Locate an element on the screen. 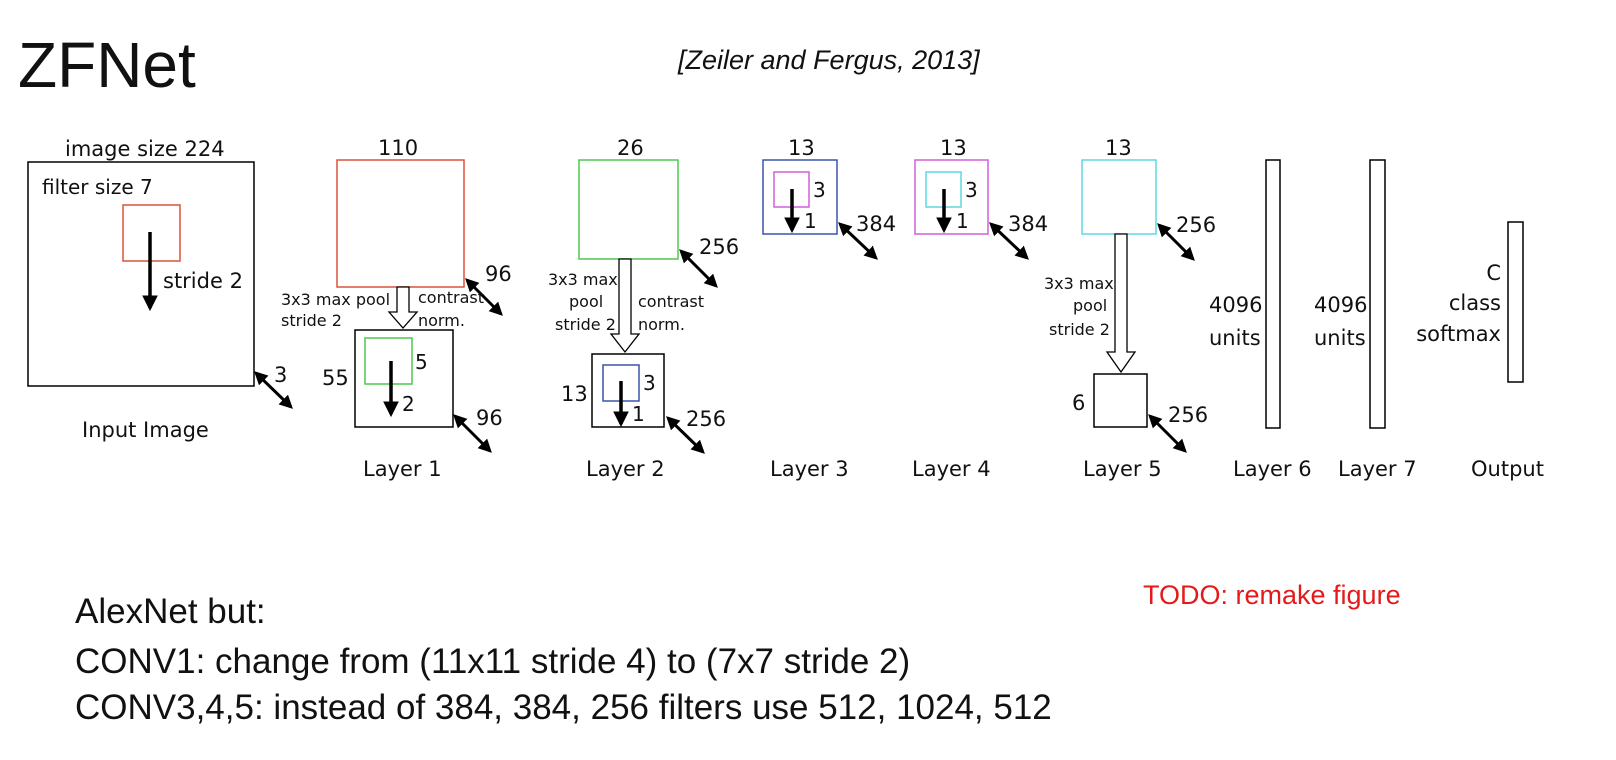 Image resolution: width=1616 pixels, height=760 pixels. layer5-pool-label-2: pool is located at coordinates (1090, 305).